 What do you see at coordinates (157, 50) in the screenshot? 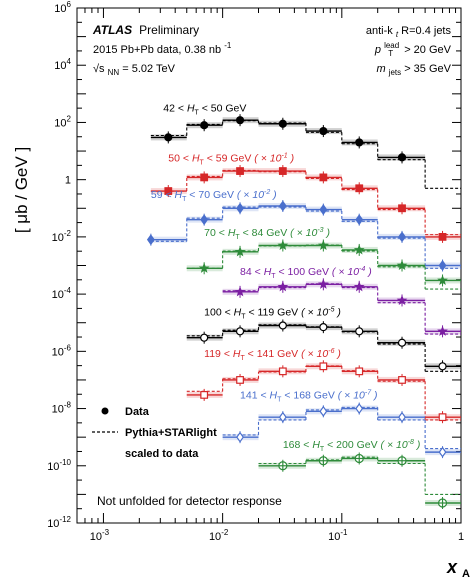
I see `dataset-line: 2015 Pb+Pb data, 0.38 nb` at bounding box center [157, 50].